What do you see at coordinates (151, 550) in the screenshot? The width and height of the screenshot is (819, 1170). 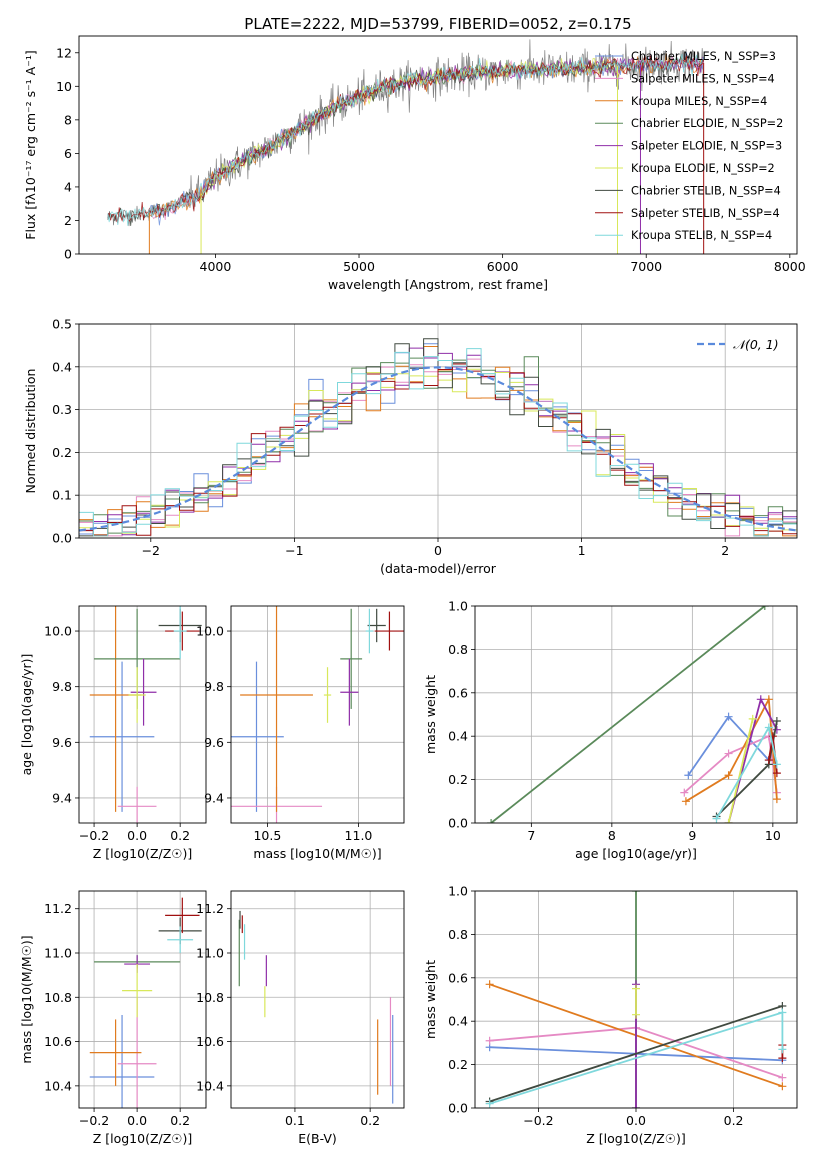 I see `x-tick-label: −2` at bounding box center [151, 550].